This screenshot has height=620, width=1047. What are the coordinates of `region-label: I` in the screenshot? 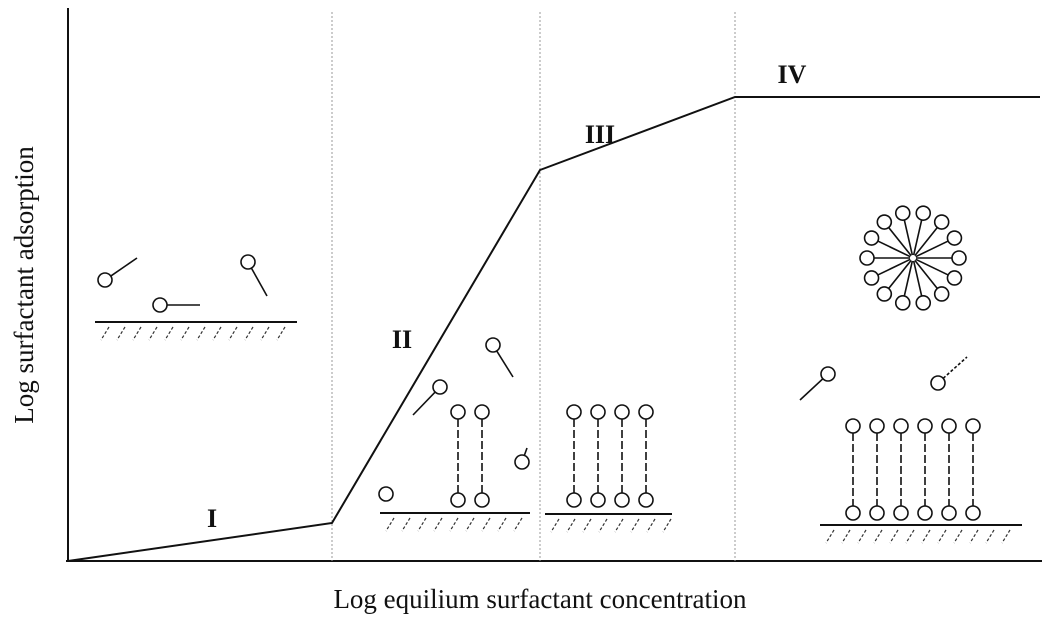 It's located at (212, 518).